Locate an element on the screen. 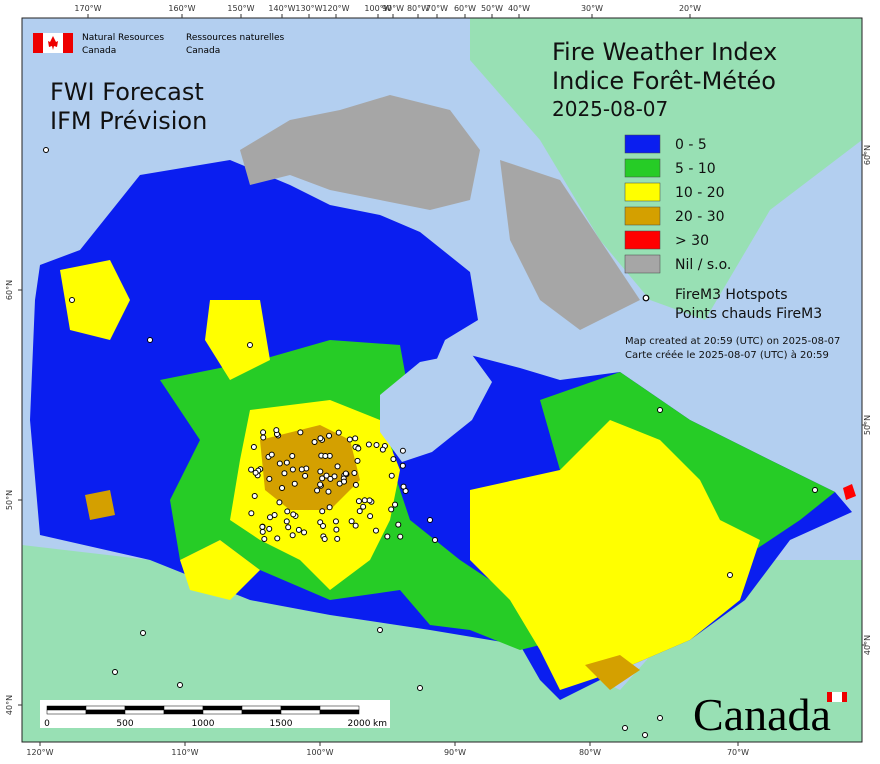 This screenshot has height=764, width=880. legend-label: > 30 is located at coordinates (692, 241).